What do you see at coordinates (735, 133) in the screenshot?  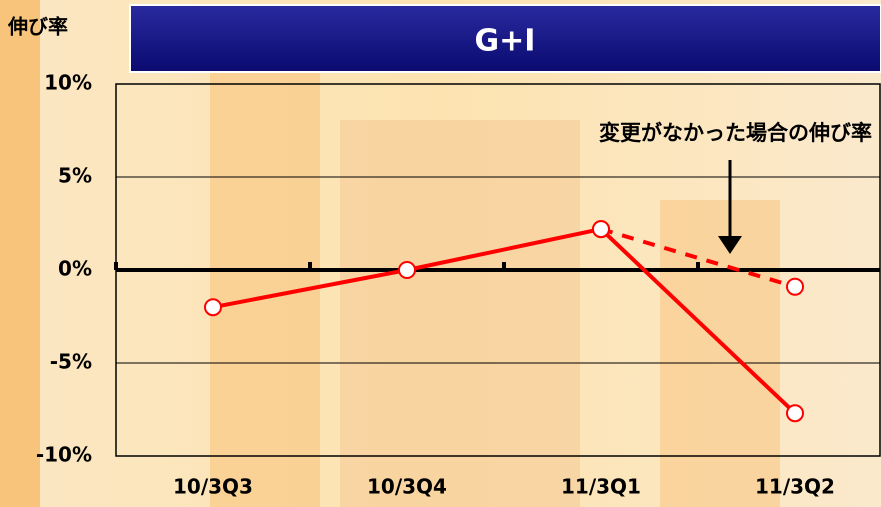 I see `annotation: 変更がなかった場合の伸び率` at bounding box center [735, 133].